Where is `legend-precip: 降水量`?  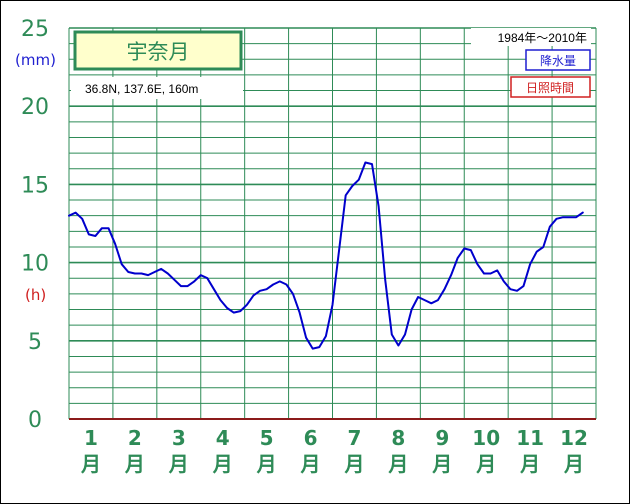
legend-precip: 降水量 is located at coordinates (558, 60).